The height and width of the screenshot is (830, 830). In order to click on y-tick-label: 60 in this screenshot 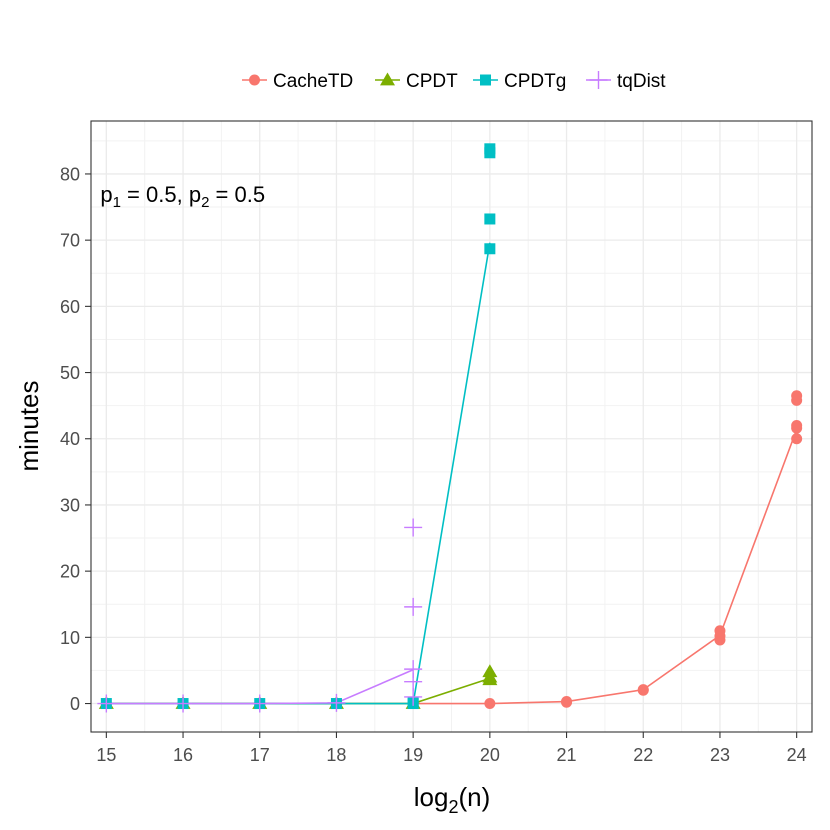, I will do `click(70, 307)`.